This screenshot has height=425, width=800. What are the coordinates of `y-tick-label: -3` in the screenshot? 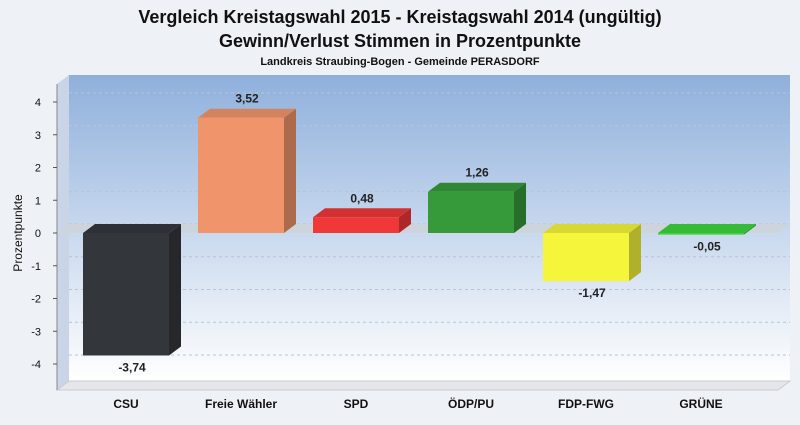 It's located at (36, 332).